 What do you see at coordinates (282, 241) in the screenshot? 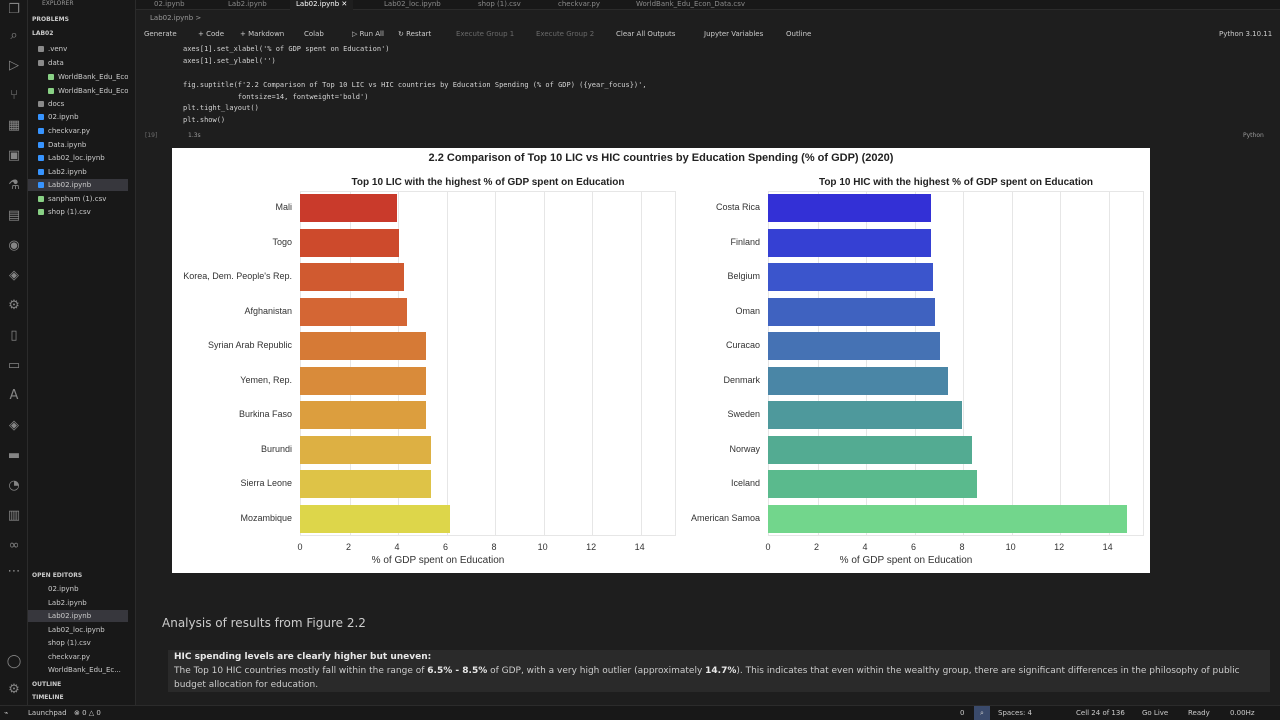
I see `y-tick-label: Togo` at bounding box center [282, 241].